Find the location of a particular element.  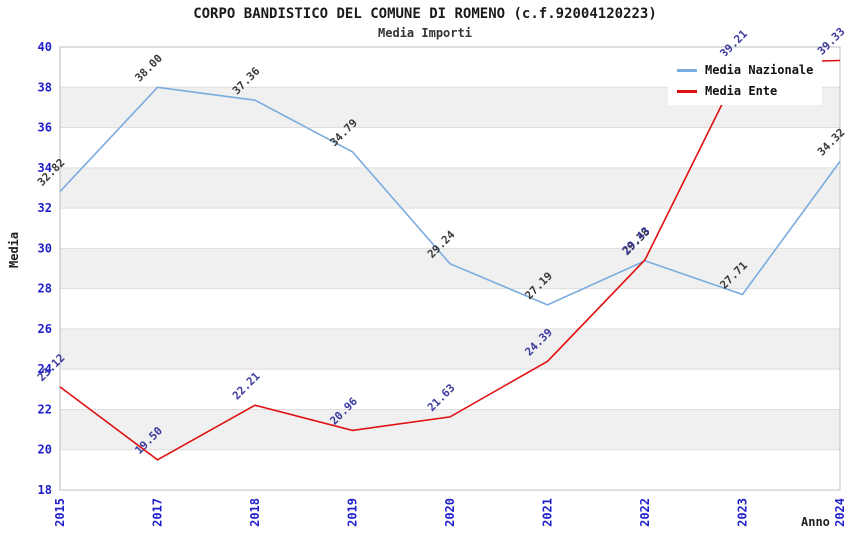

legend-item-media-ente: Media Ente is located at coordinates (745, 91).